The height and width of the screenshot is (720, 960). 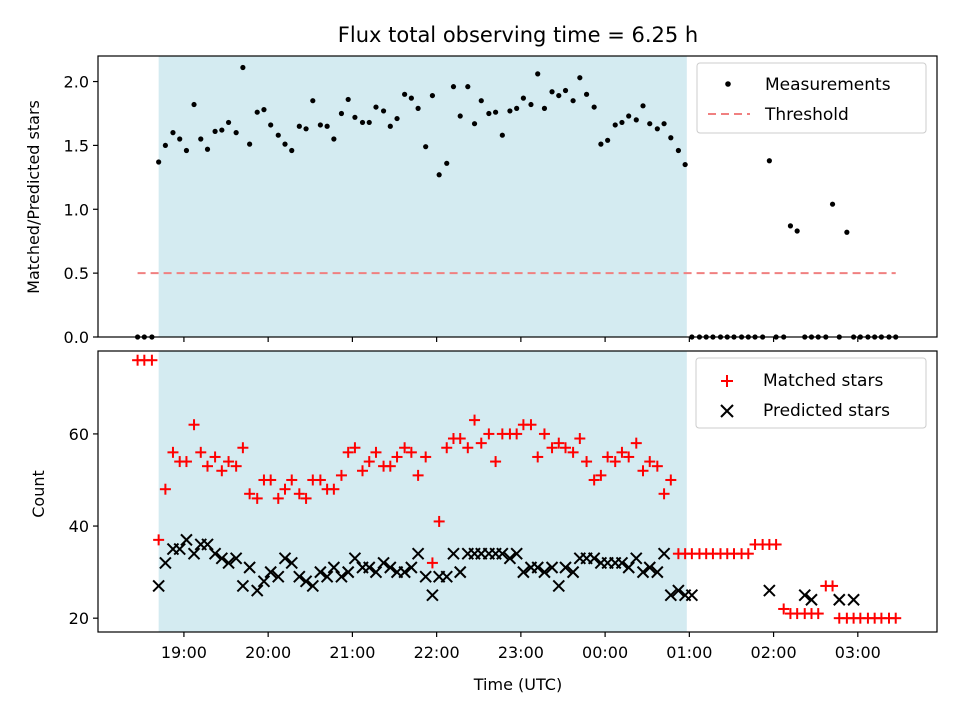 I want to click on bottom-xtick-label: 19:00, so click(x=184, y=652).